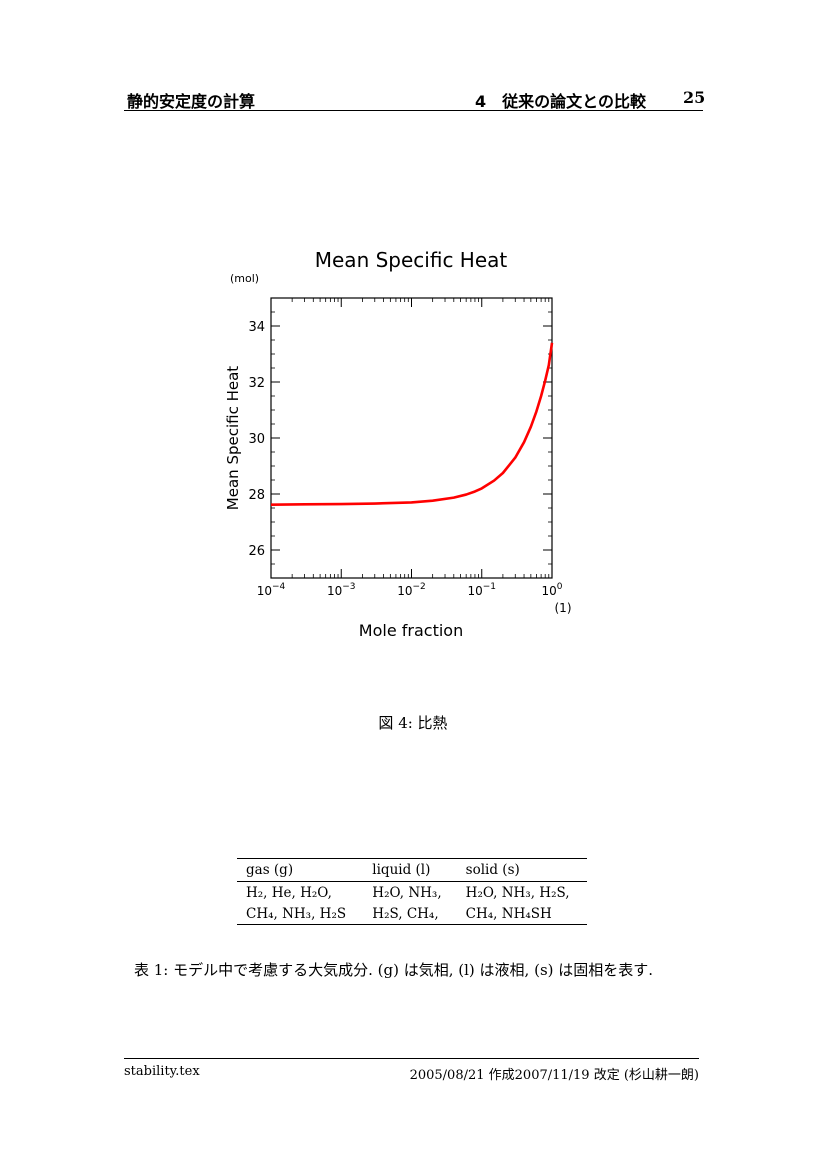  I want to click on page-number: 25, so click(694, 97).